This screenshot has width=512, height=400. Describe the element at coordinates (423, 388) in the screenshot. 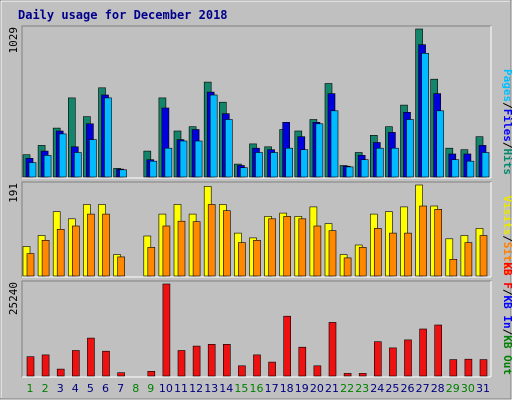

I see `day-label-27: 27` at that location.